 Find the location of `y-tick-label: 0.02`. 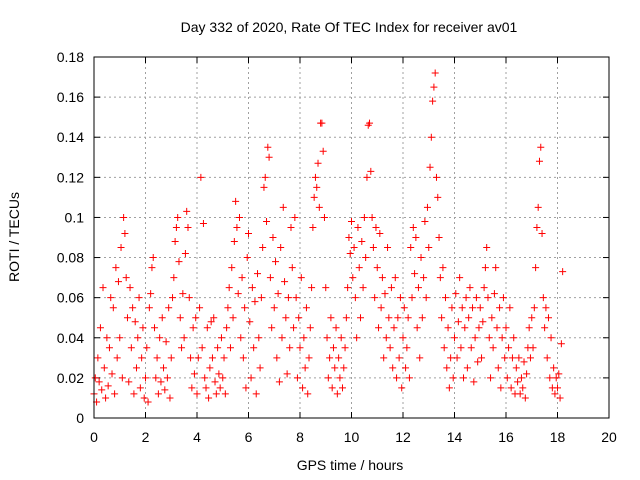

y-tick-label: 0.02 is located at coordinates (70, 378).